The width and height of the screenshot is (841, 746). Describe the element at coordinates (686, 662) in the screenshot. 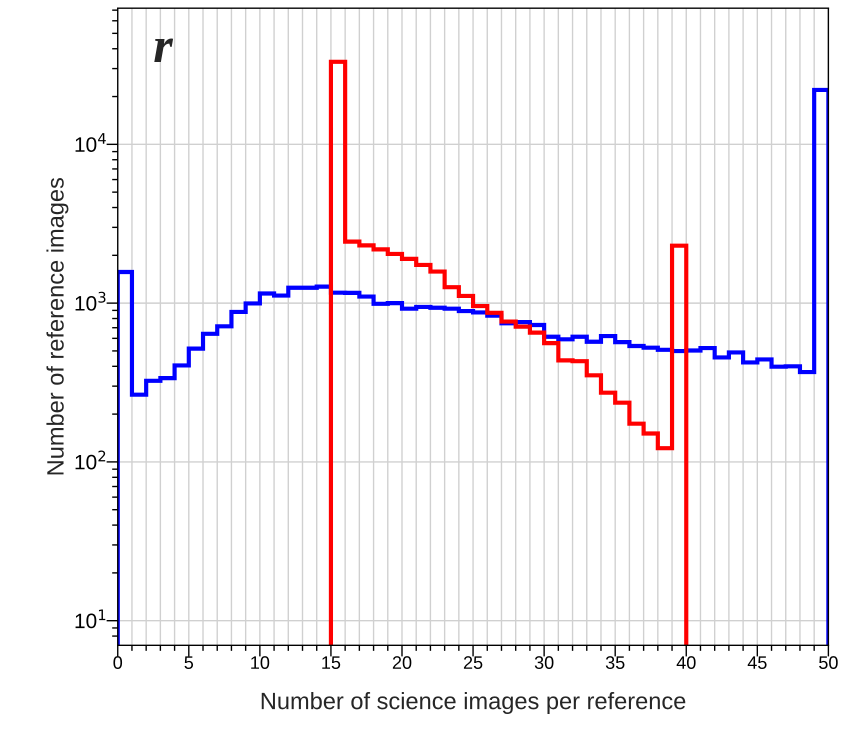

I see `x-tick-label: 40` at that location.